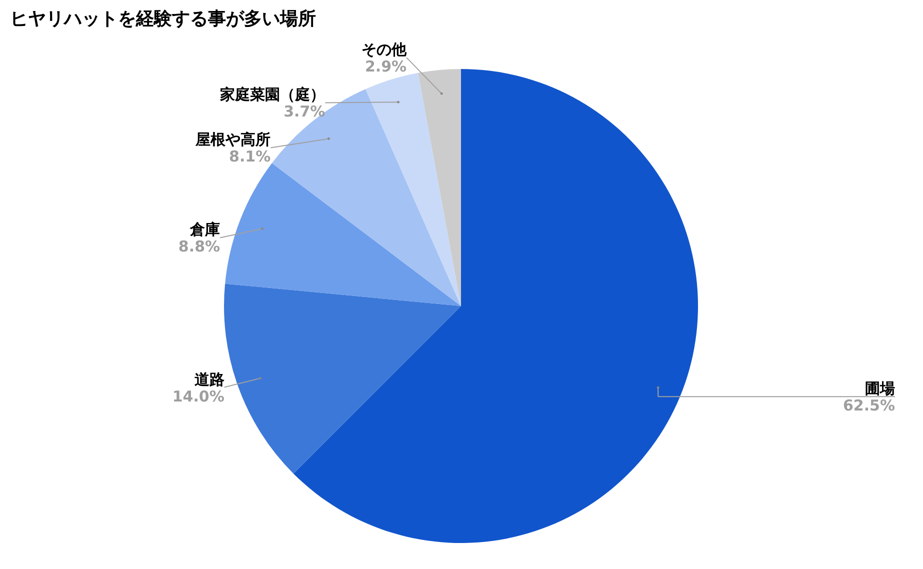 This screenshot has height=569, width=923. Describe the element at coordinates (163, 19) in the screenshot. I see `chart-title: ヒヤリハットを経験する事が多い場所` at that location.